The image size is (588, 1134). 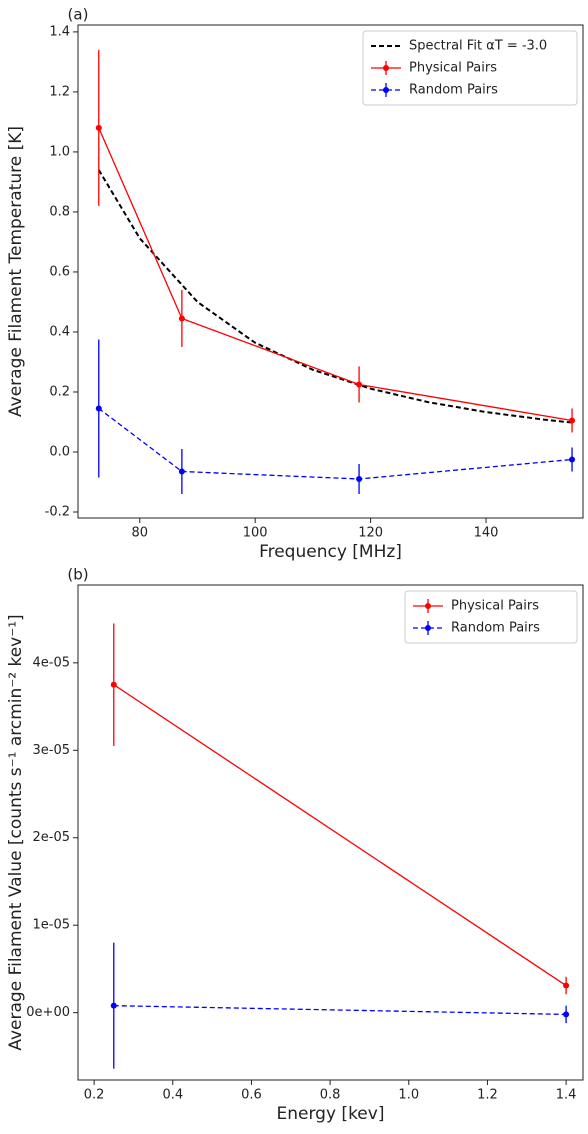 What do you see at coordinates (139, 533) in the screenshot?
I see `x-tick-label: 80` at bounding box center [139, 533].